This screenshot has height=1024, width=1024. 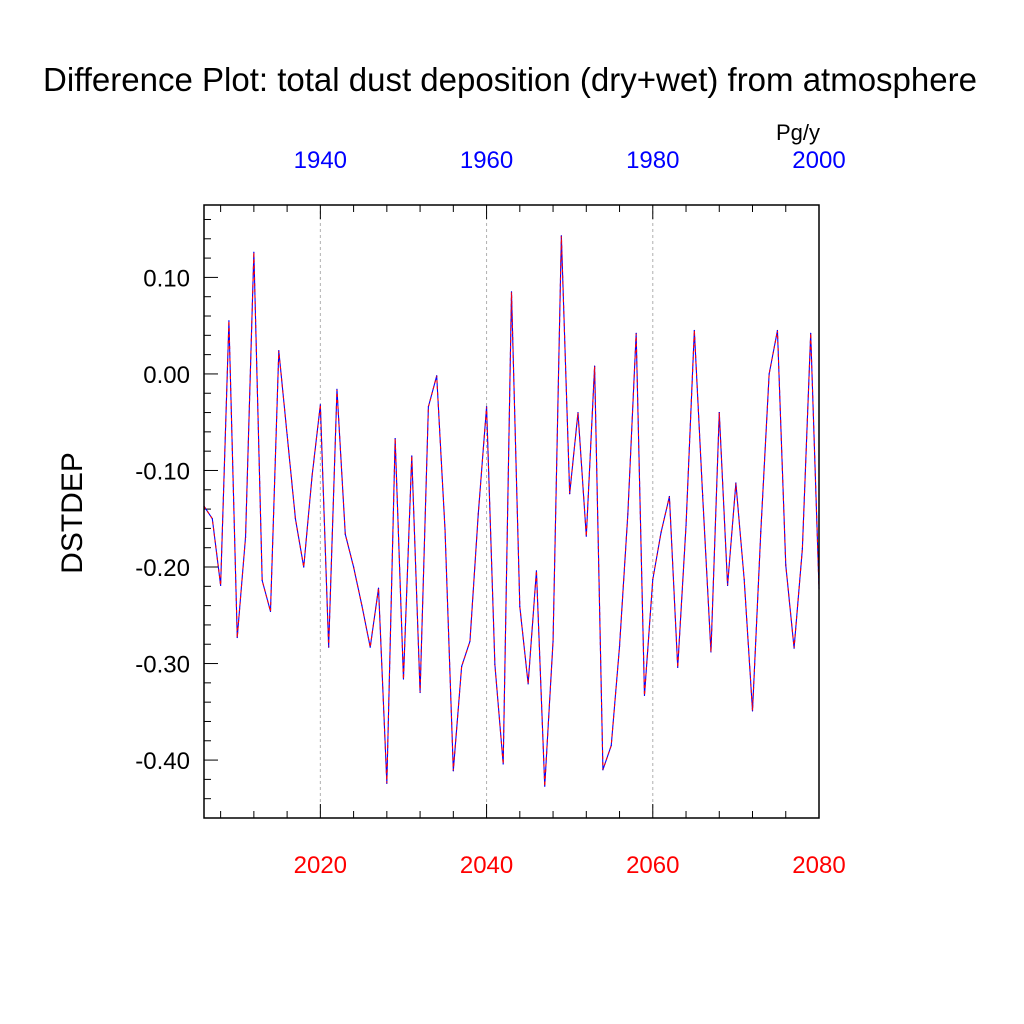 What do you see at coordinates (162, 471) in the screenshot?
I see `y-tick-label: -0.10` at bounding box center [162, 471].